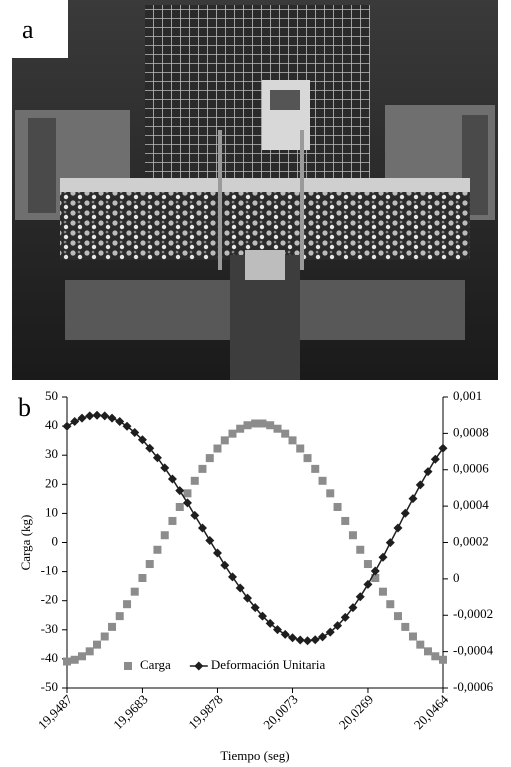 The width and height of the screenshot is (511, 767). I want to click on y-axis-title: Carga (kg), so click(25, 543).